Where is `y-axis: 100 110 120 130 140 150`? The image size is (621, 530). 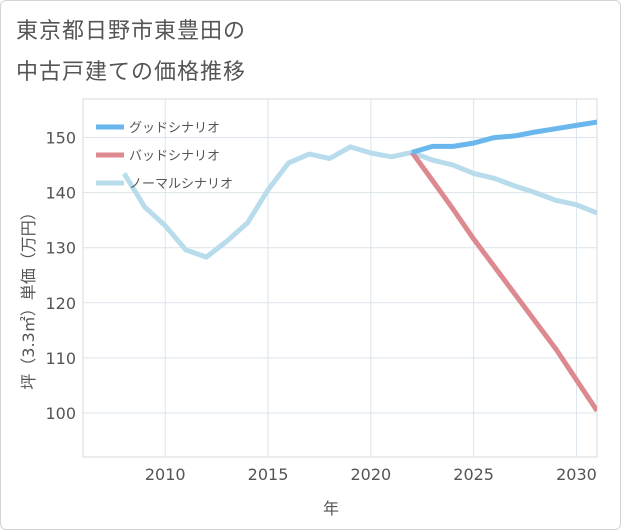
y-axis: 100 110 120 130 140 150 is located at coordinates (60, 276).